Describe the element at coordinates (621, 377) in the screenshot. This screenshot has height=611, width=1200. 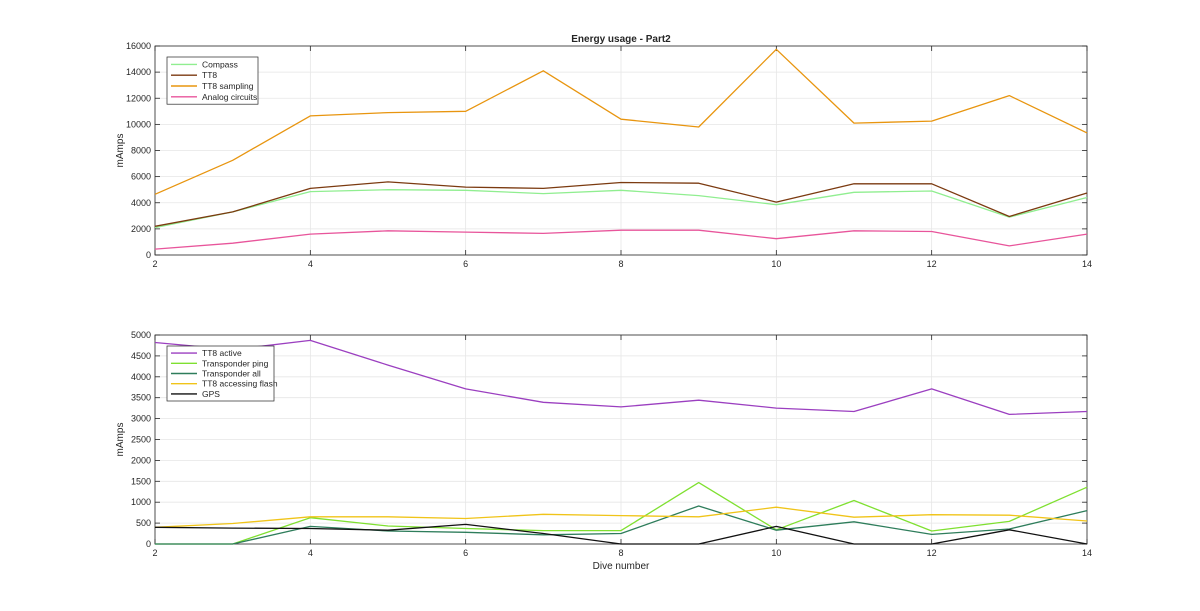
I see `series-line-tt8-active` at that location.